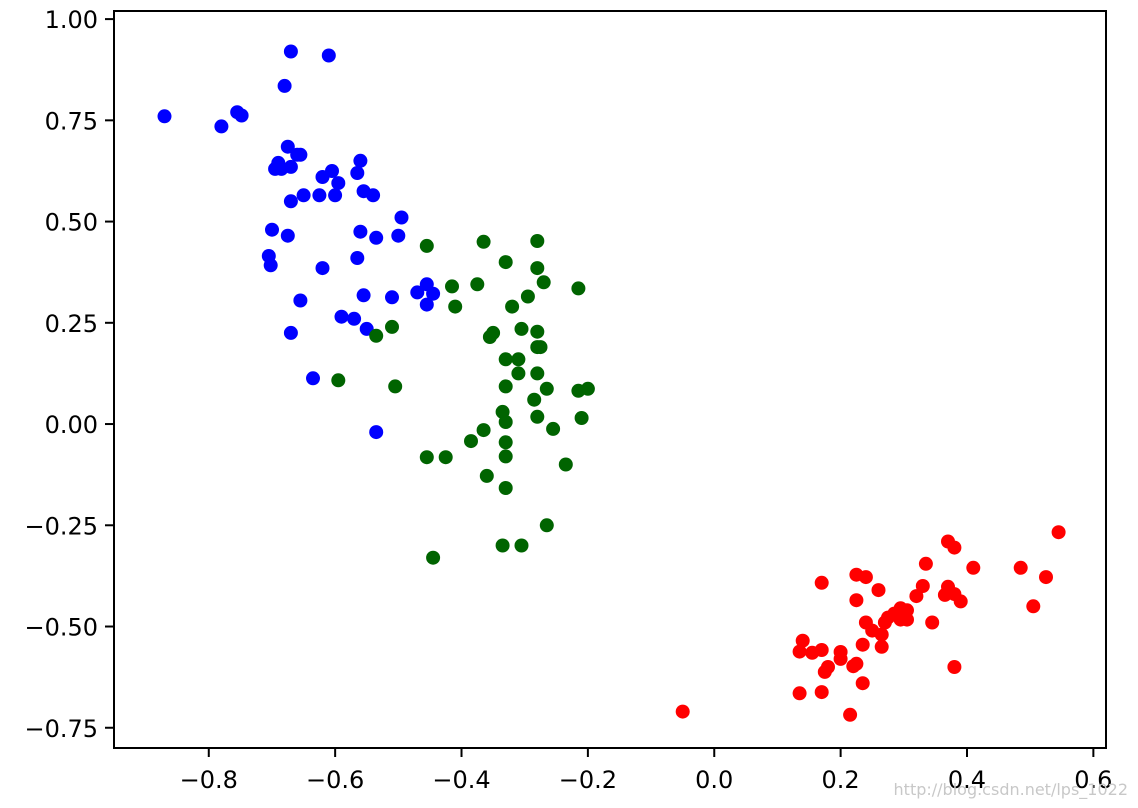 Image resolution: width=1138 pixels, height=808 pixels. Describe the element at coordinates (71, 223) in the screenshot. I see `y-tick-label: 0.50` at that location.